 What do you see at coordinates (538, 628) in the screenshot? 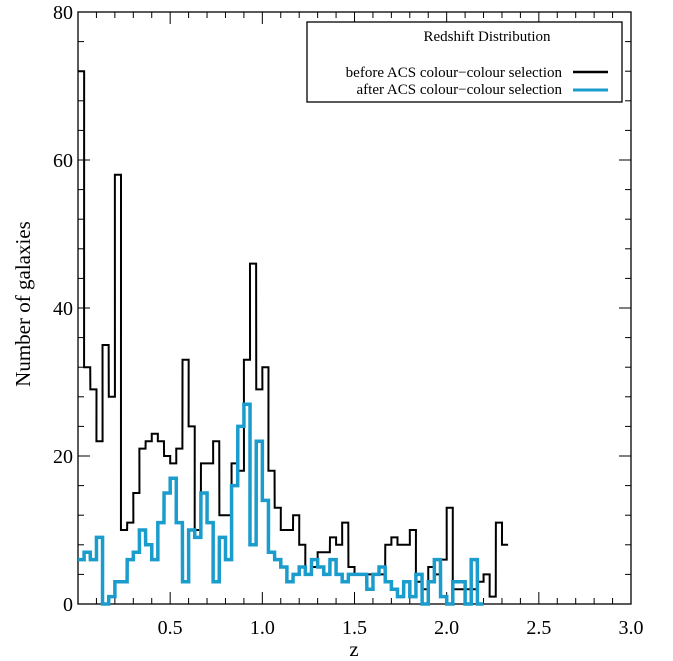
I see `x-tick-label: 2.5` at bounding box center [538, 628].